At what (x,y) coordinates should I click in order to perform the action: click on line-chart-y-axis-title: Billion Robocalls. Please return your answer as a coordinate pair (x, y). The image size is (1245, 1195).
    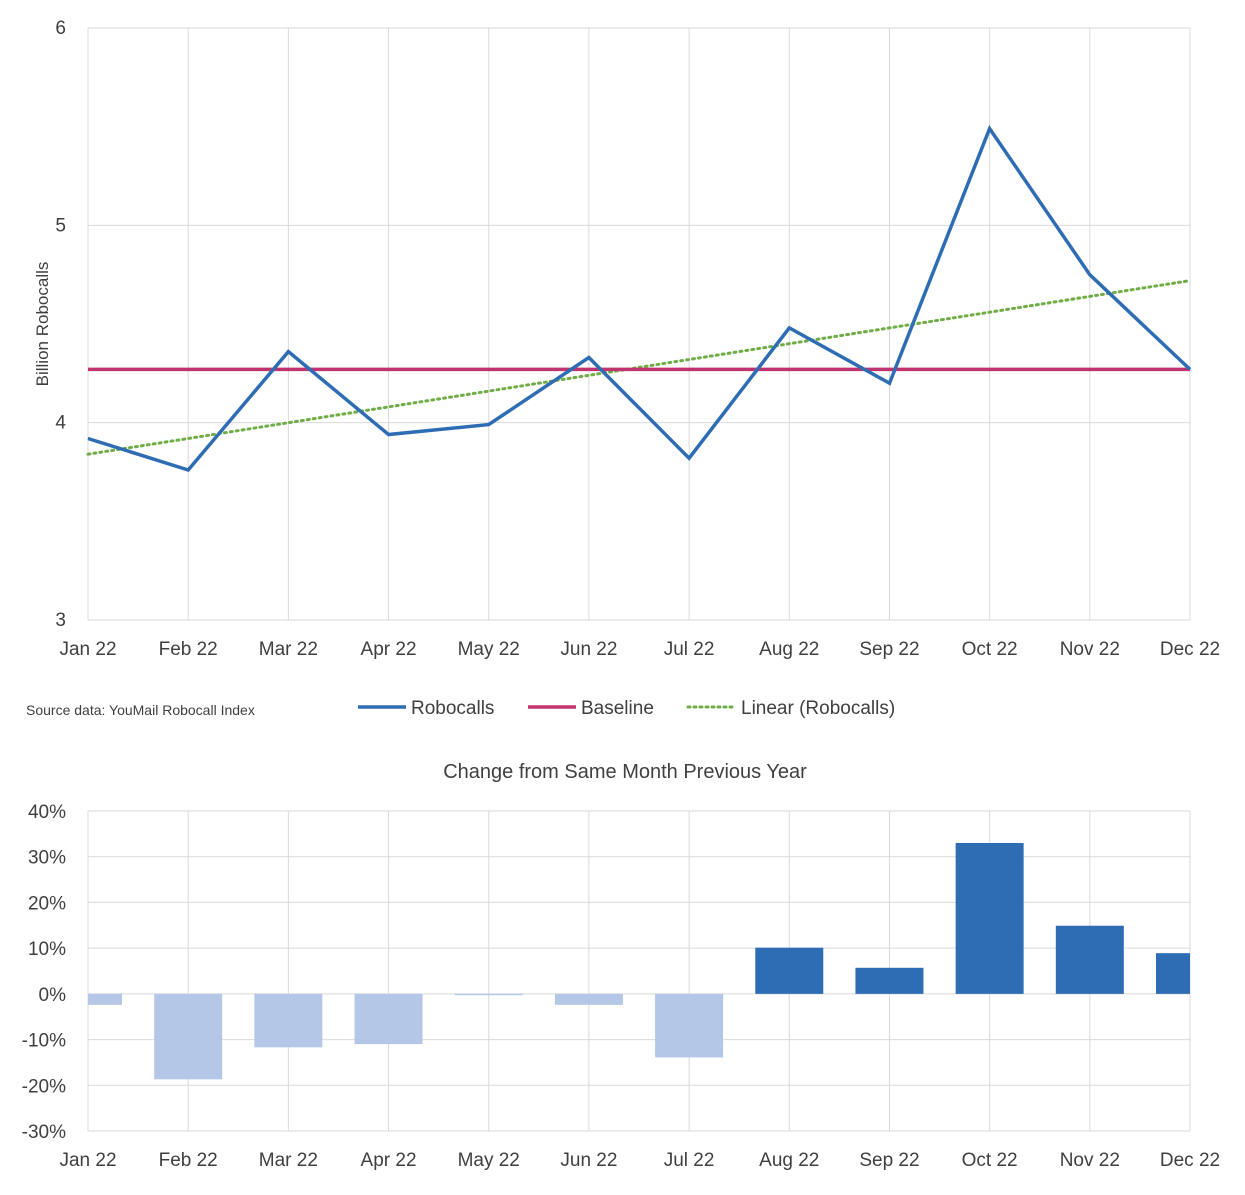
    Looking at the image, I should click on (42, 324).